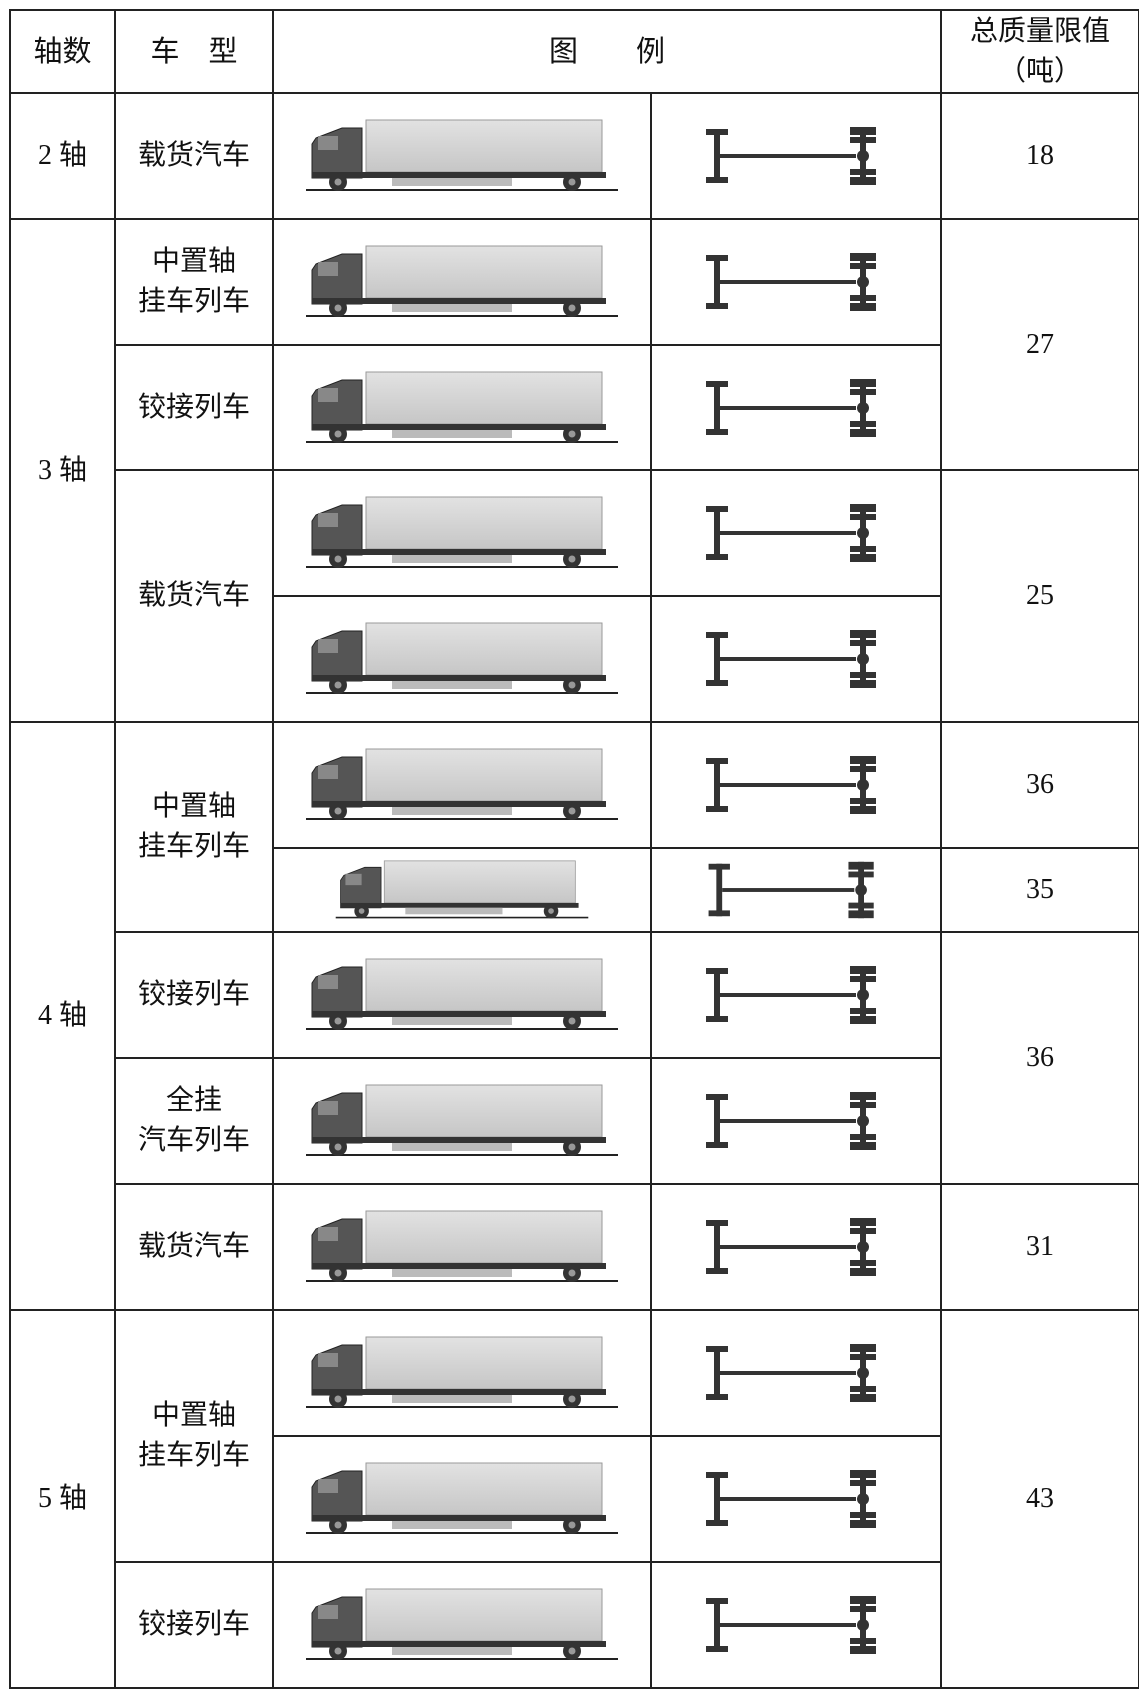  What do you see at coordinates (1039, 344) in the screenshot?
I see `limit: 27` at bounding box center [1039, 344].